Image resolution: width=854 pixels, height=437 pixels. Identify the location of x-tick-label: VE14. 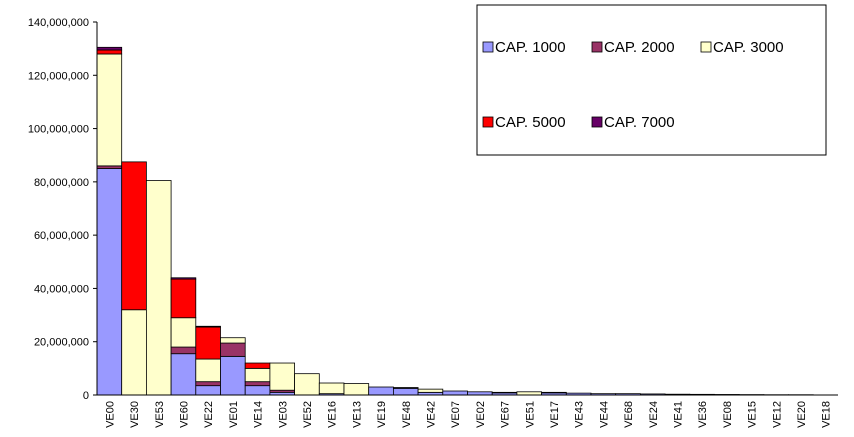
(259, 414).